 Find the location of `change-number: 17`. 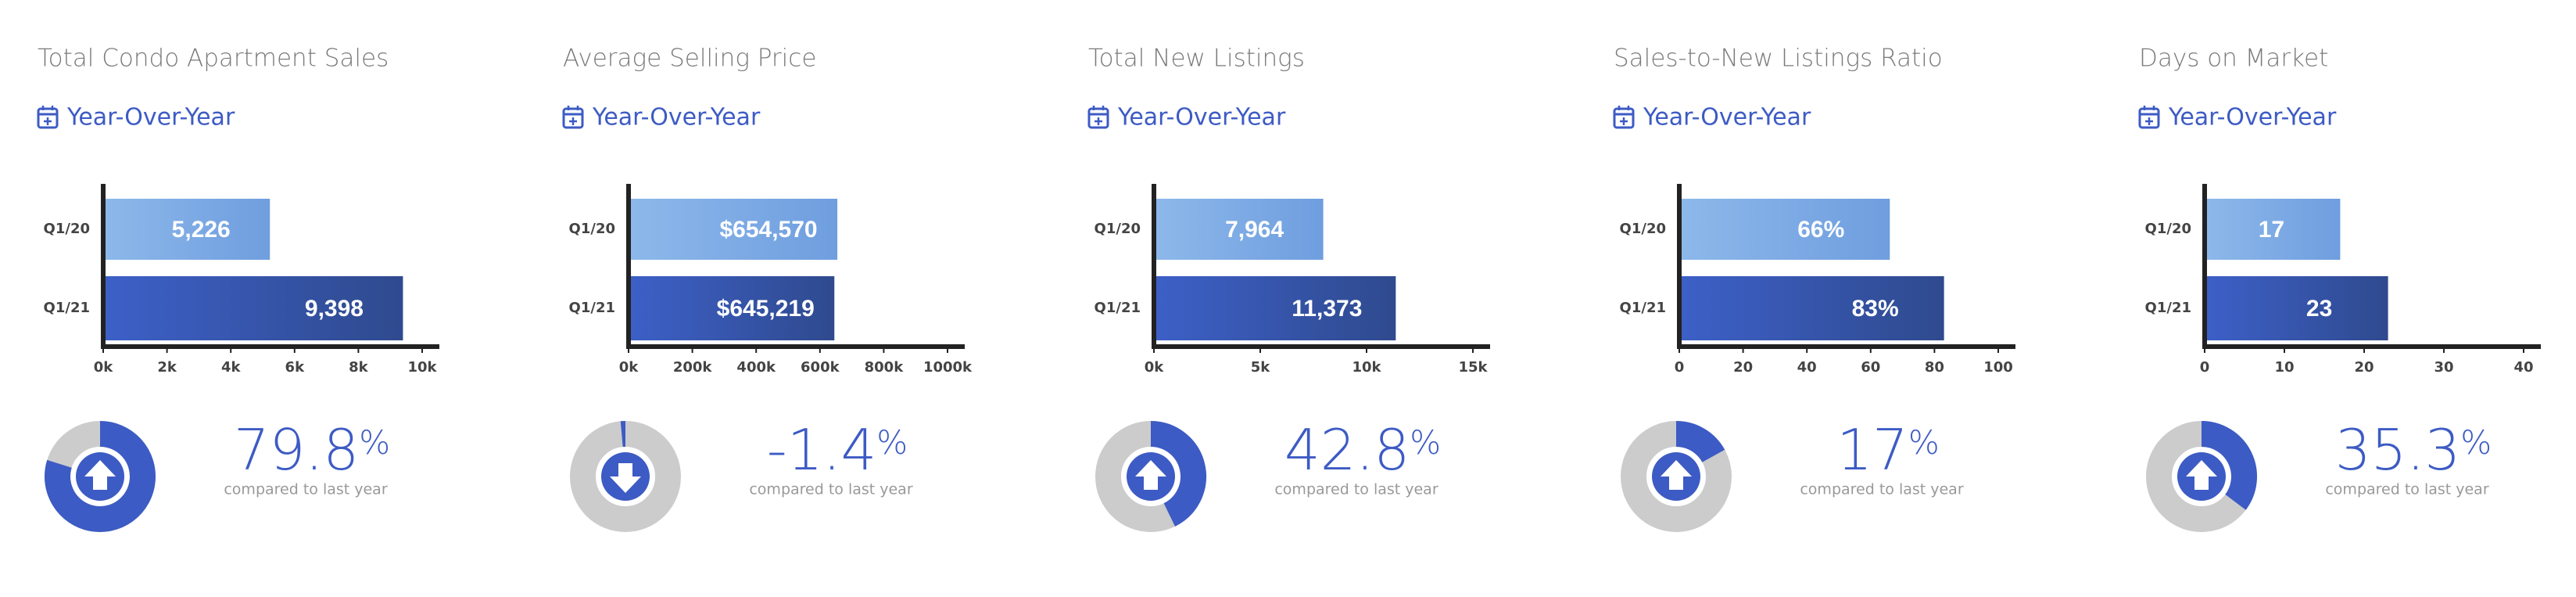

change-number: 17 is located at coordinates (1872, 450).